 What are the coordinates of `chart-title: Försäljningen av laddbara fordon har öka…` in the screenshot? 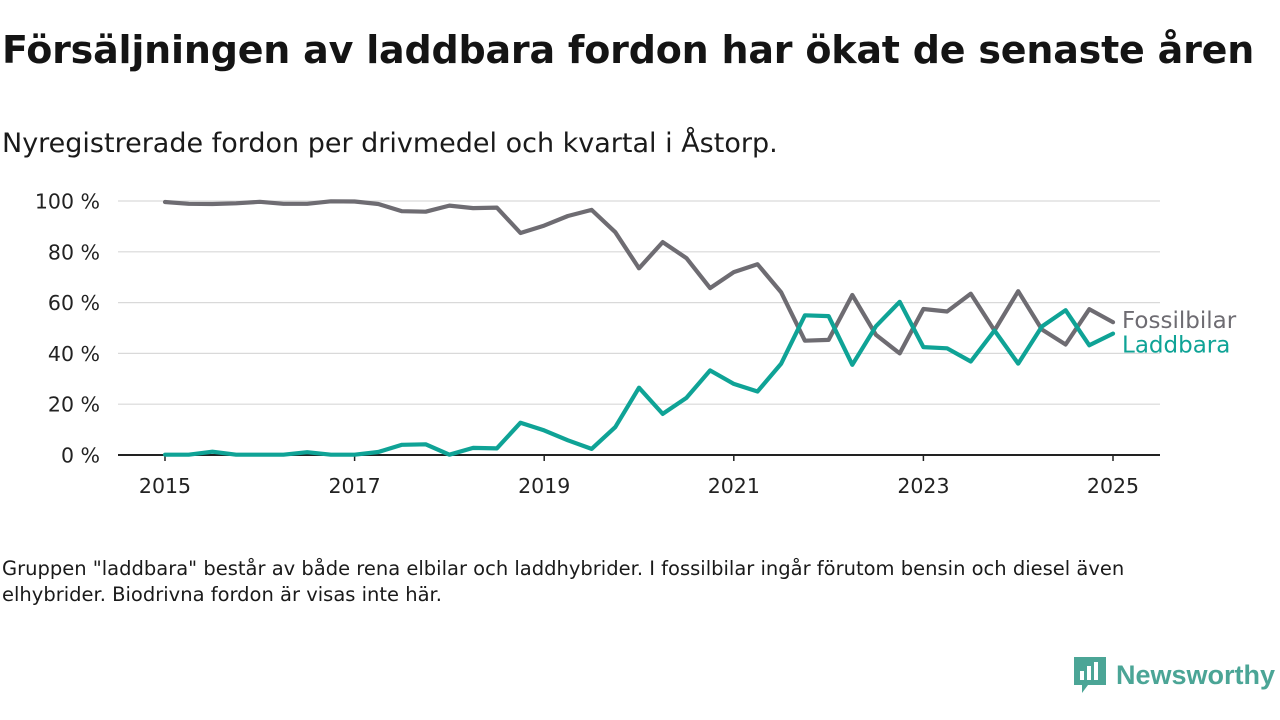 It's located at (628, 50).